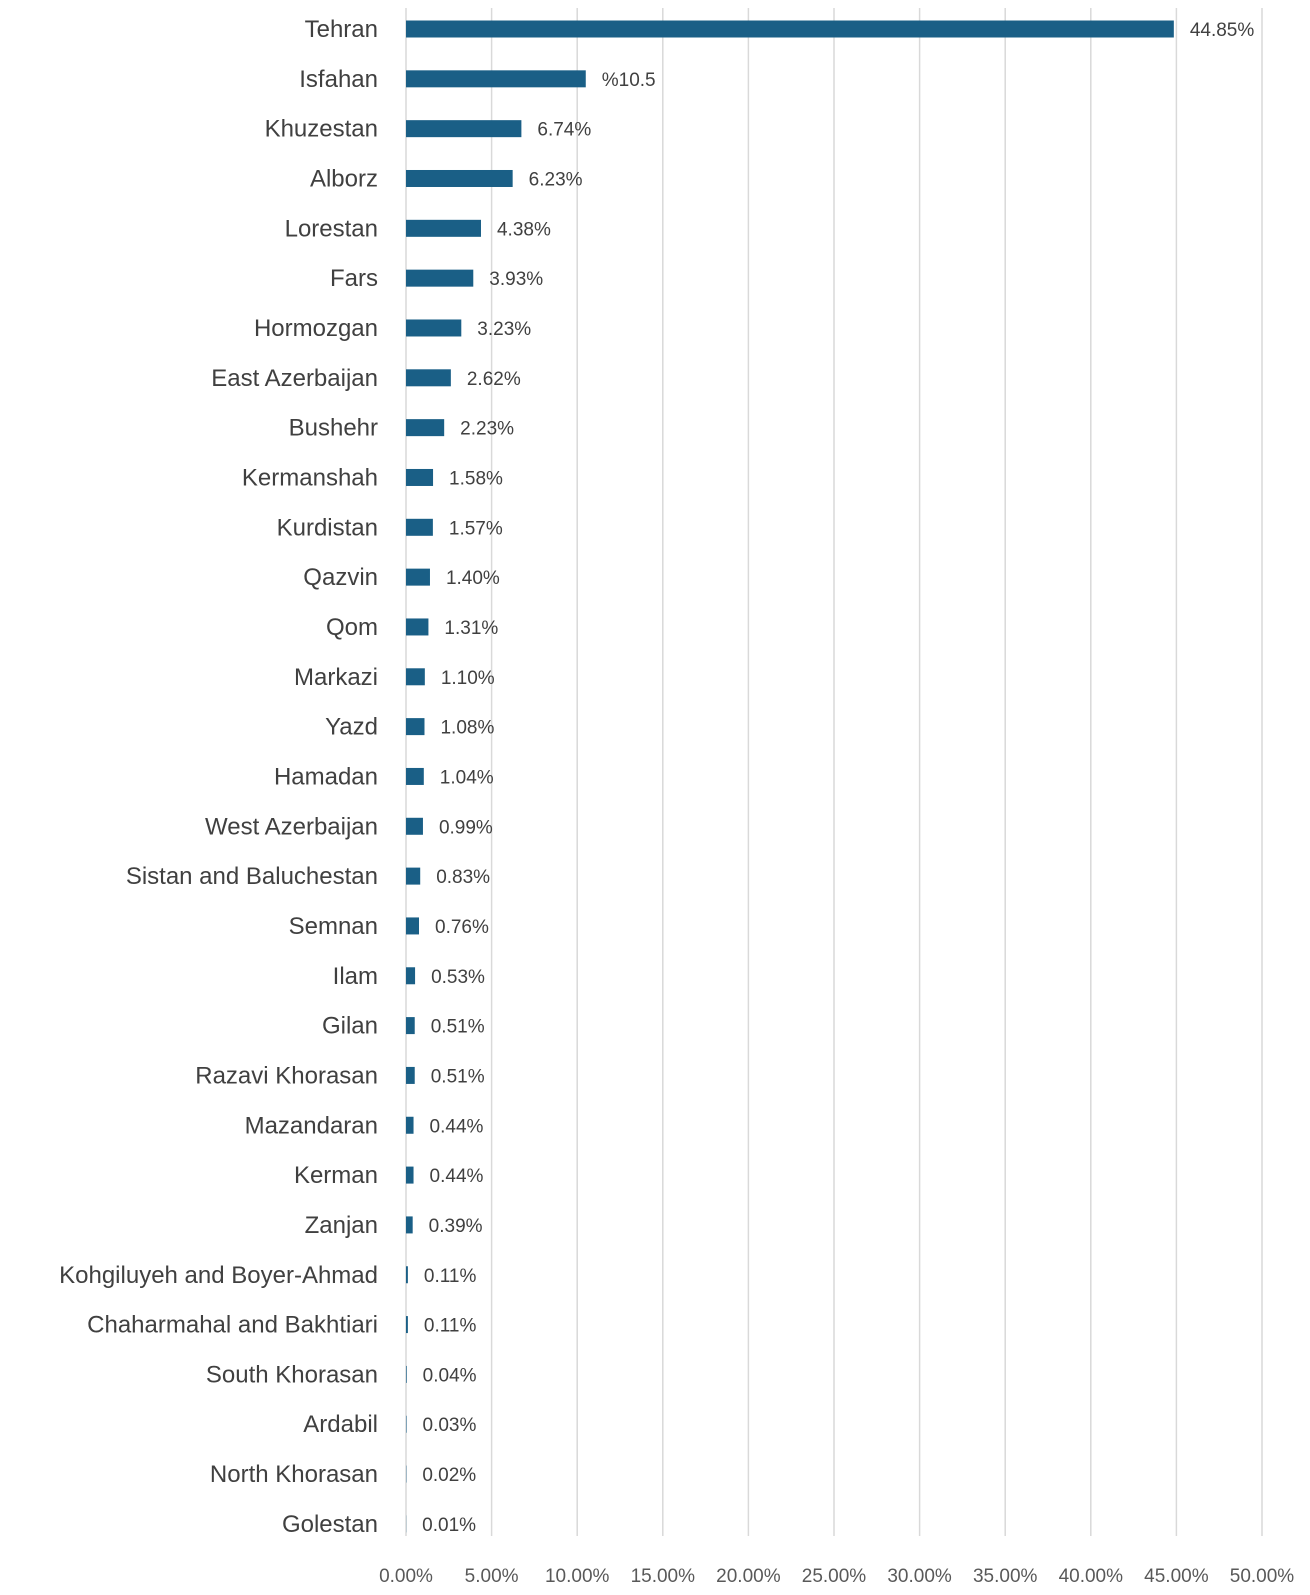  I want to click on data-label: 0.02%, so click(449, 1475).